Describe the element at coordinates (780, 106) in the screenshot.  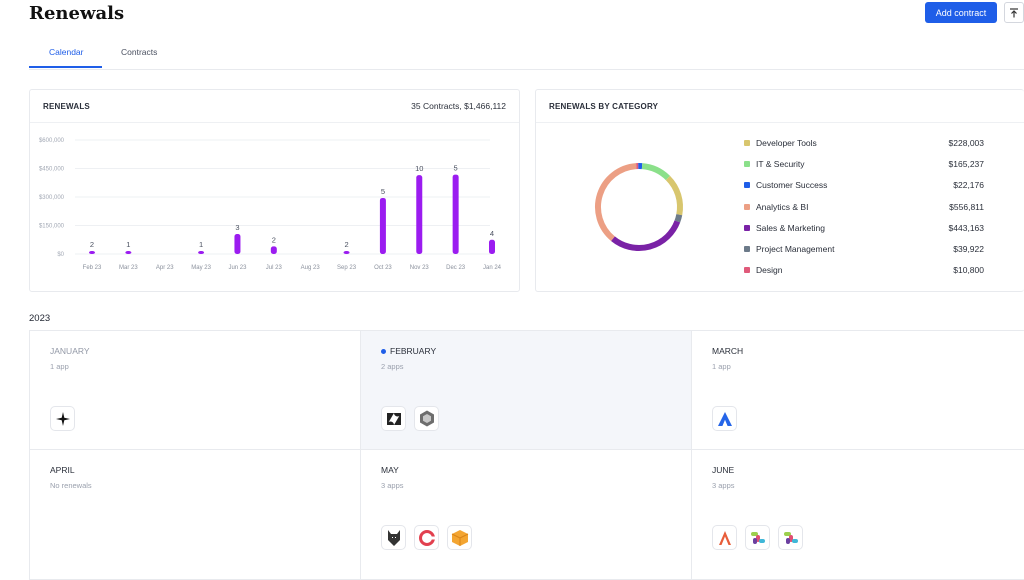
I see `category-card-header: RENEWALS BY CATEGORY` at that location.